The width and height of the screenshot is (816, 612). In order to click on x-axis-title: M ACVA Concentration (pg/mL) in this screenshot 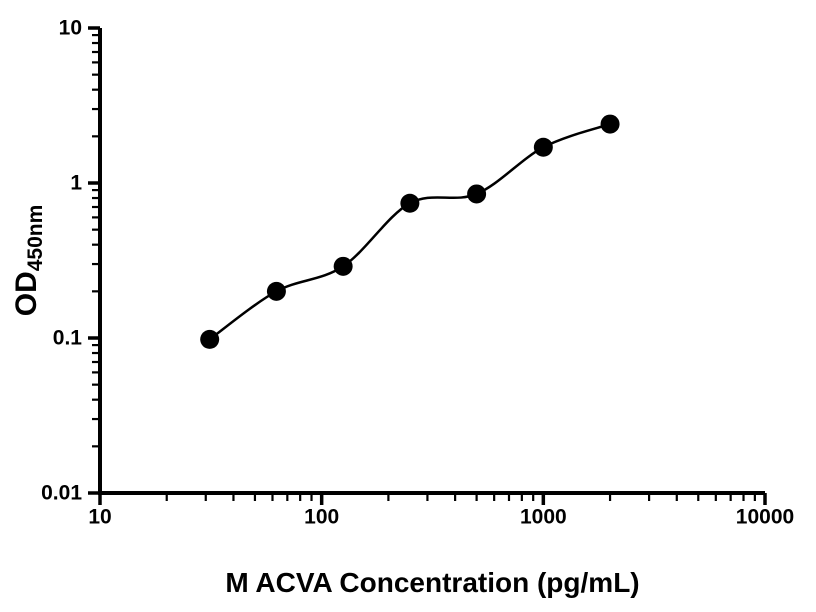, I will do `click(432, 582)`.